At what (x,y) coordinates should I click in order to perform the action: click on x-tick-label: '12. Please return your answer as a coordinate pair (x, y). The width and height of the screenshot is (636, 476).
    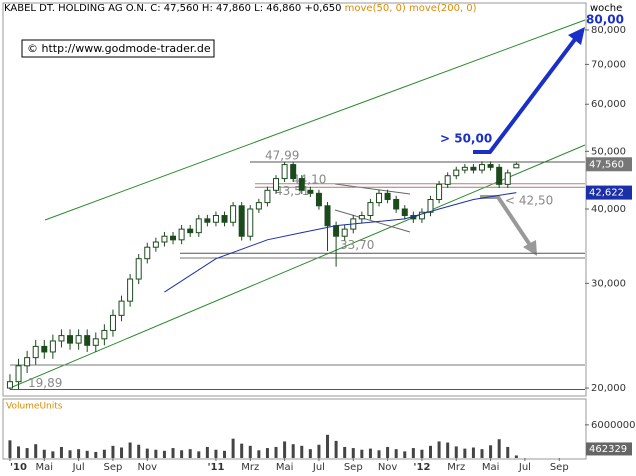
    Looking at the image, I should click on (421, 467).